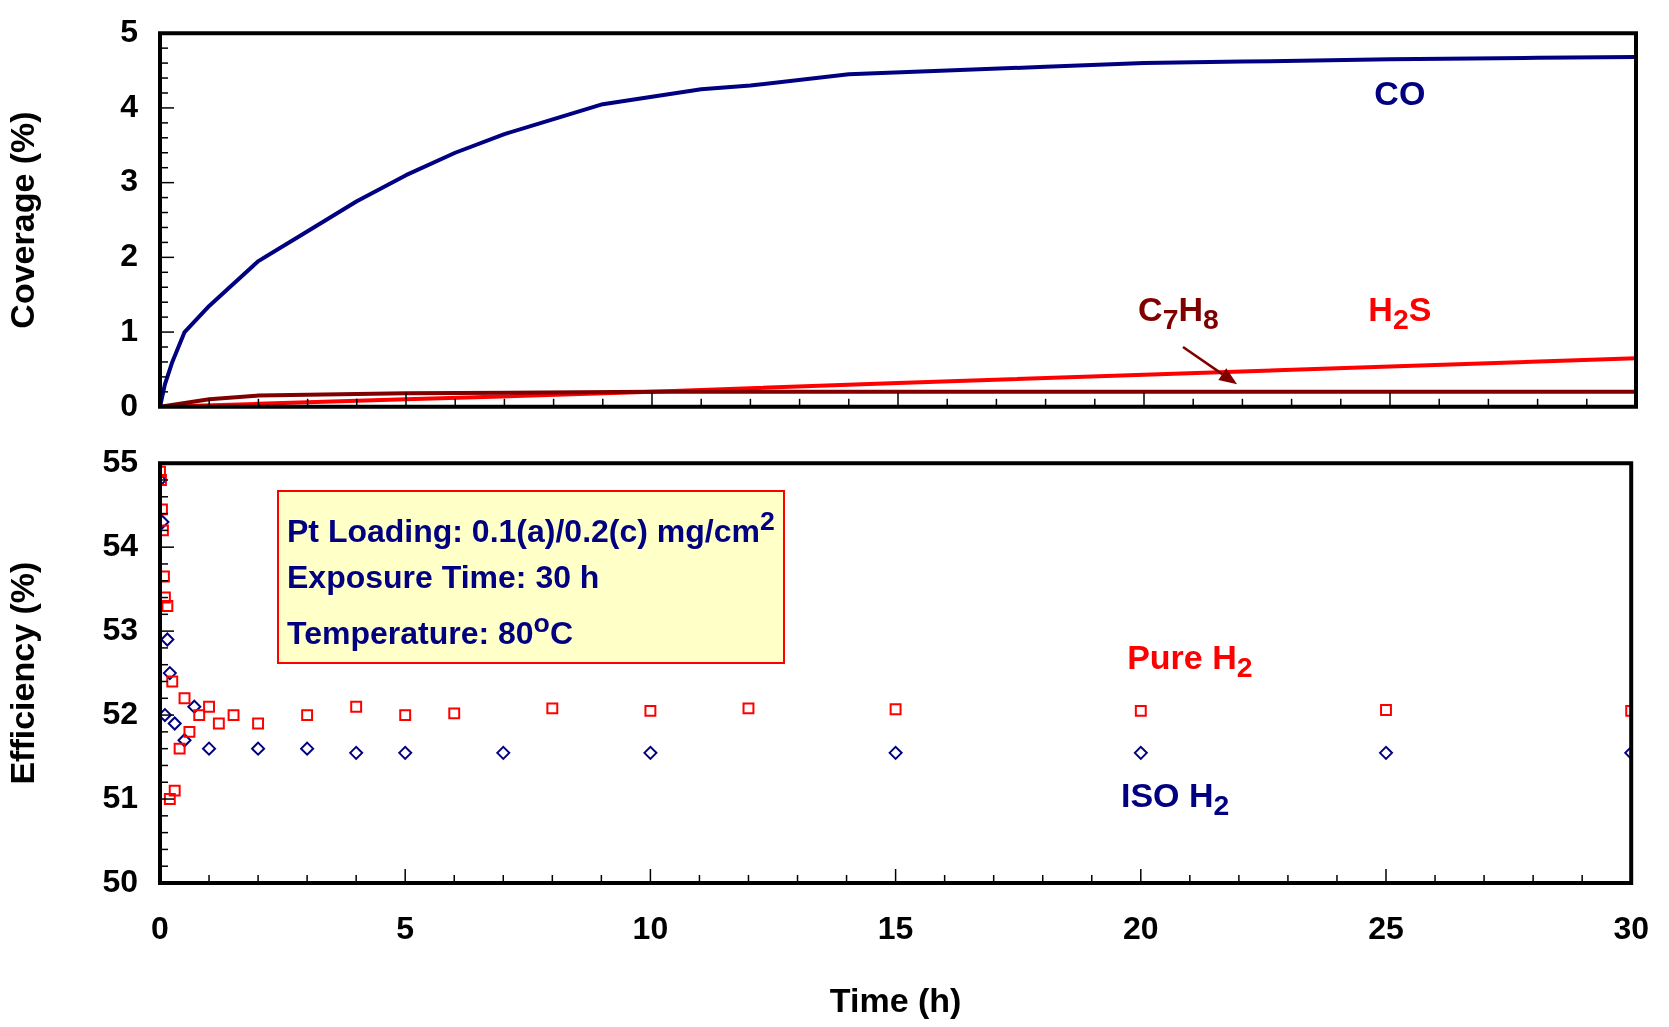 The width and height of the screenshot is (1669, 1027). I want to click on x-axis-title: Time (h), so click(895, 999).